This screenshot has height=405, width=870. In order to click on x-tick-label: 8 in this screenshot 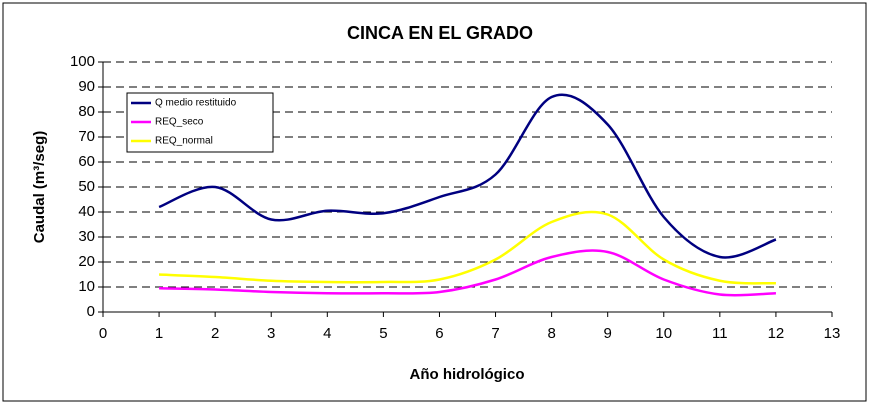, I will do `click(551, 333)`.